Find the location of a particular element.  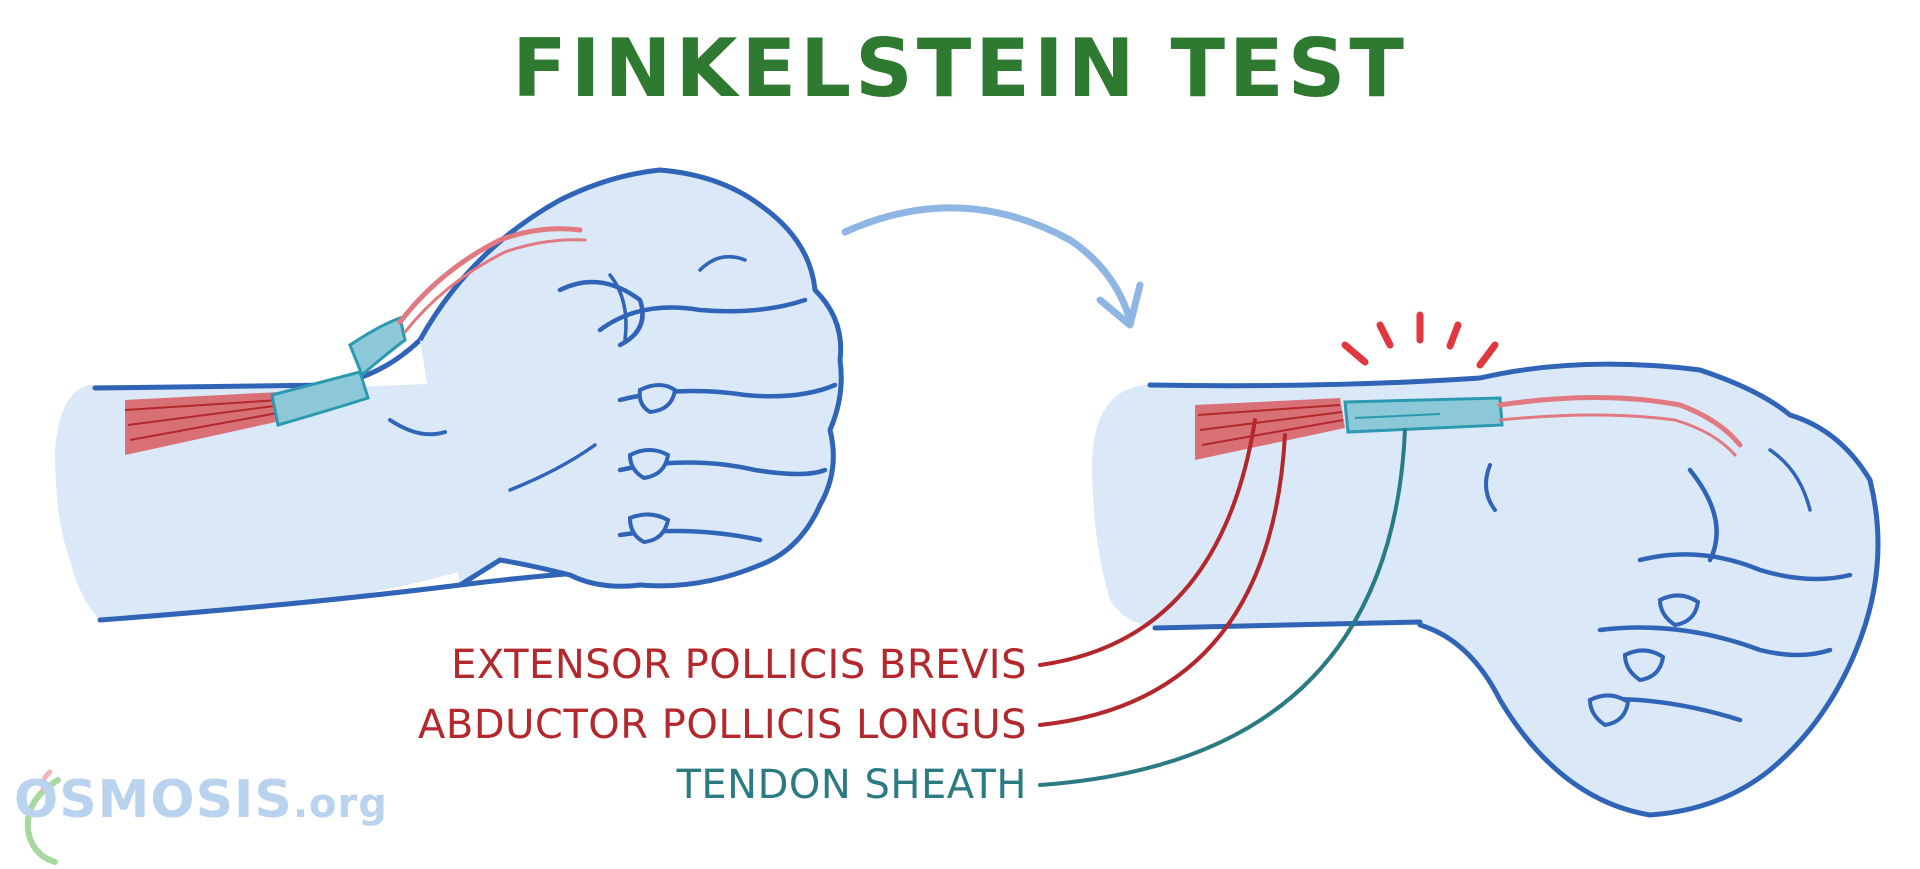

logo-suffix: .org is located at coordinates (340, 804).